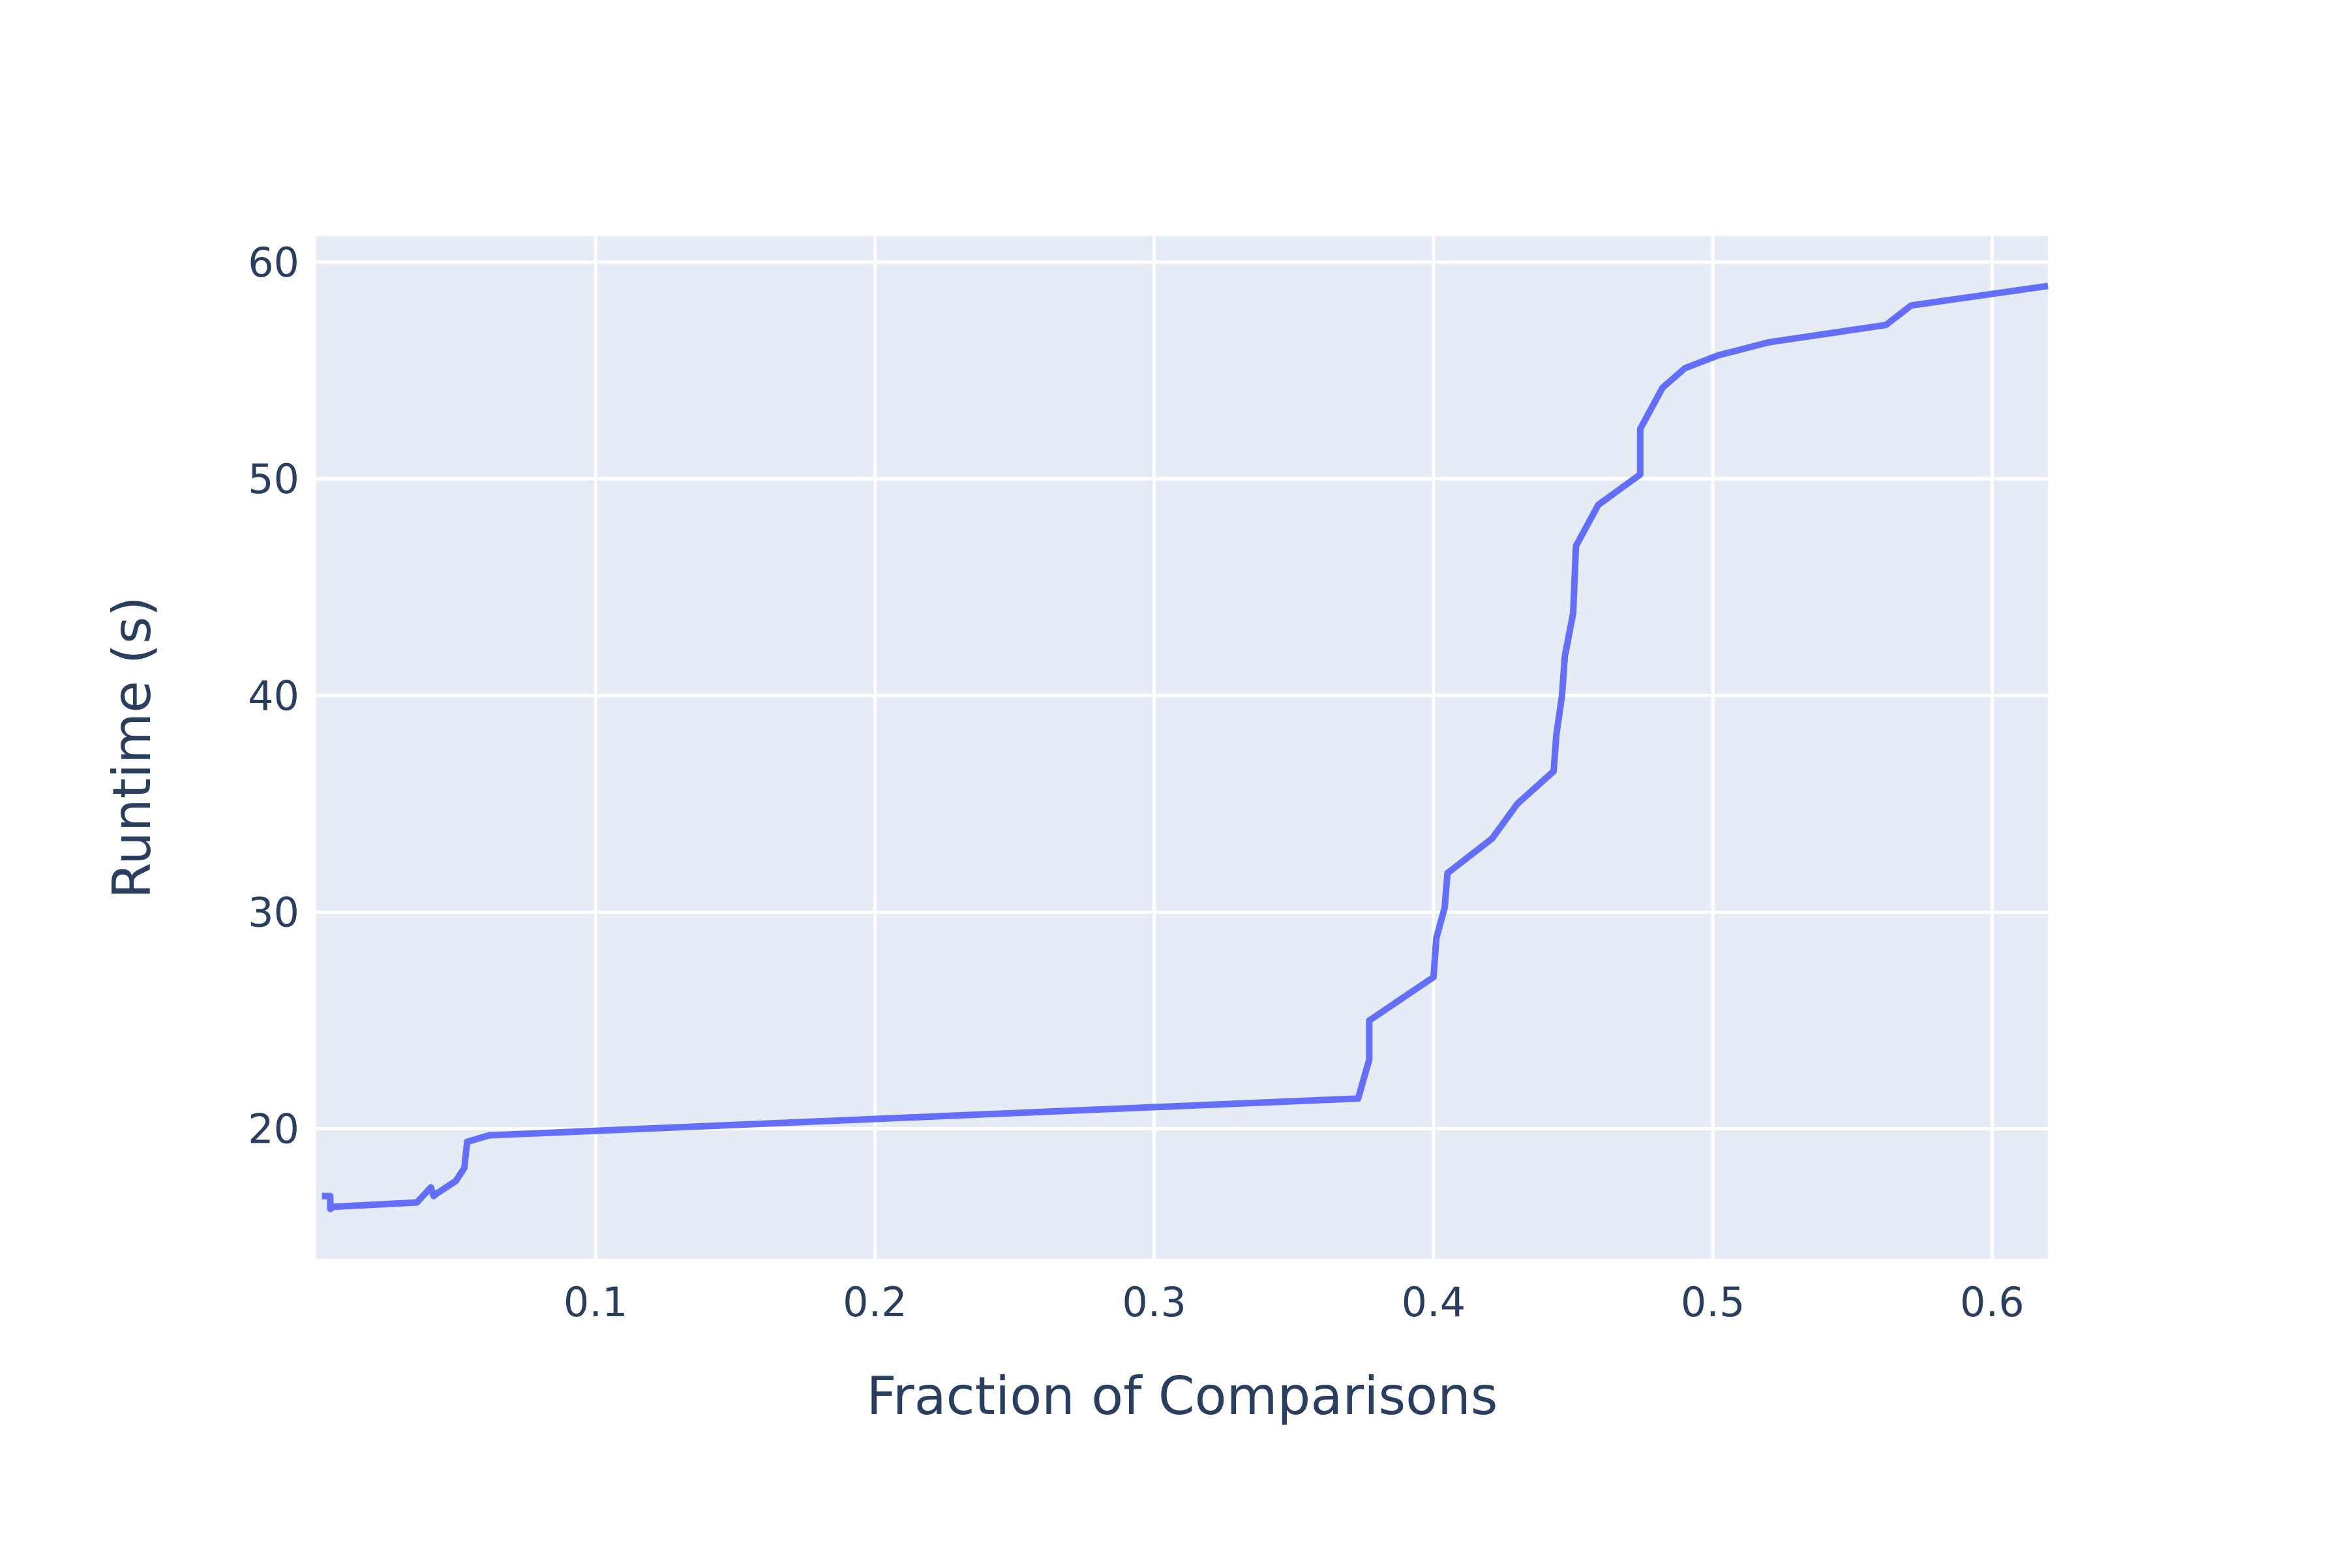  Describe the element at coordinates (274, 1129) in the screenshot. I see `y-tick-label: 20` at that location.